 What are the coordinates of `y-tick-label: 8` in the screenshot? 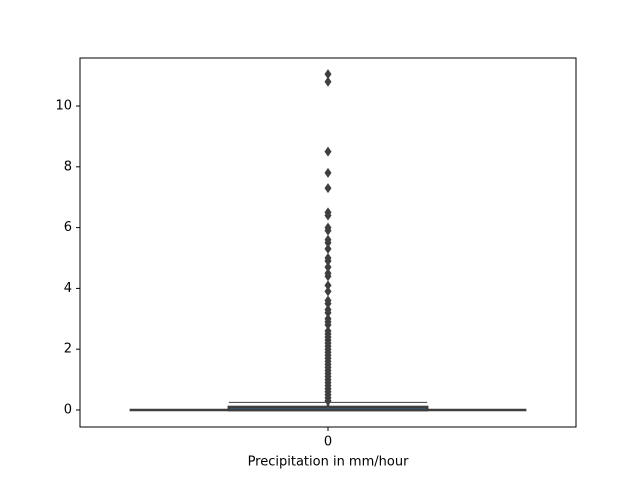 It's located at (68, 166).